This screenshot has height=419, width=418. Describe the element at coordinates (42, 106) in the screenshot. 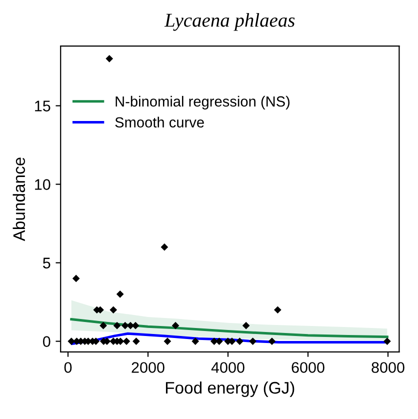

I see `y-tick-label: 15` at that location.